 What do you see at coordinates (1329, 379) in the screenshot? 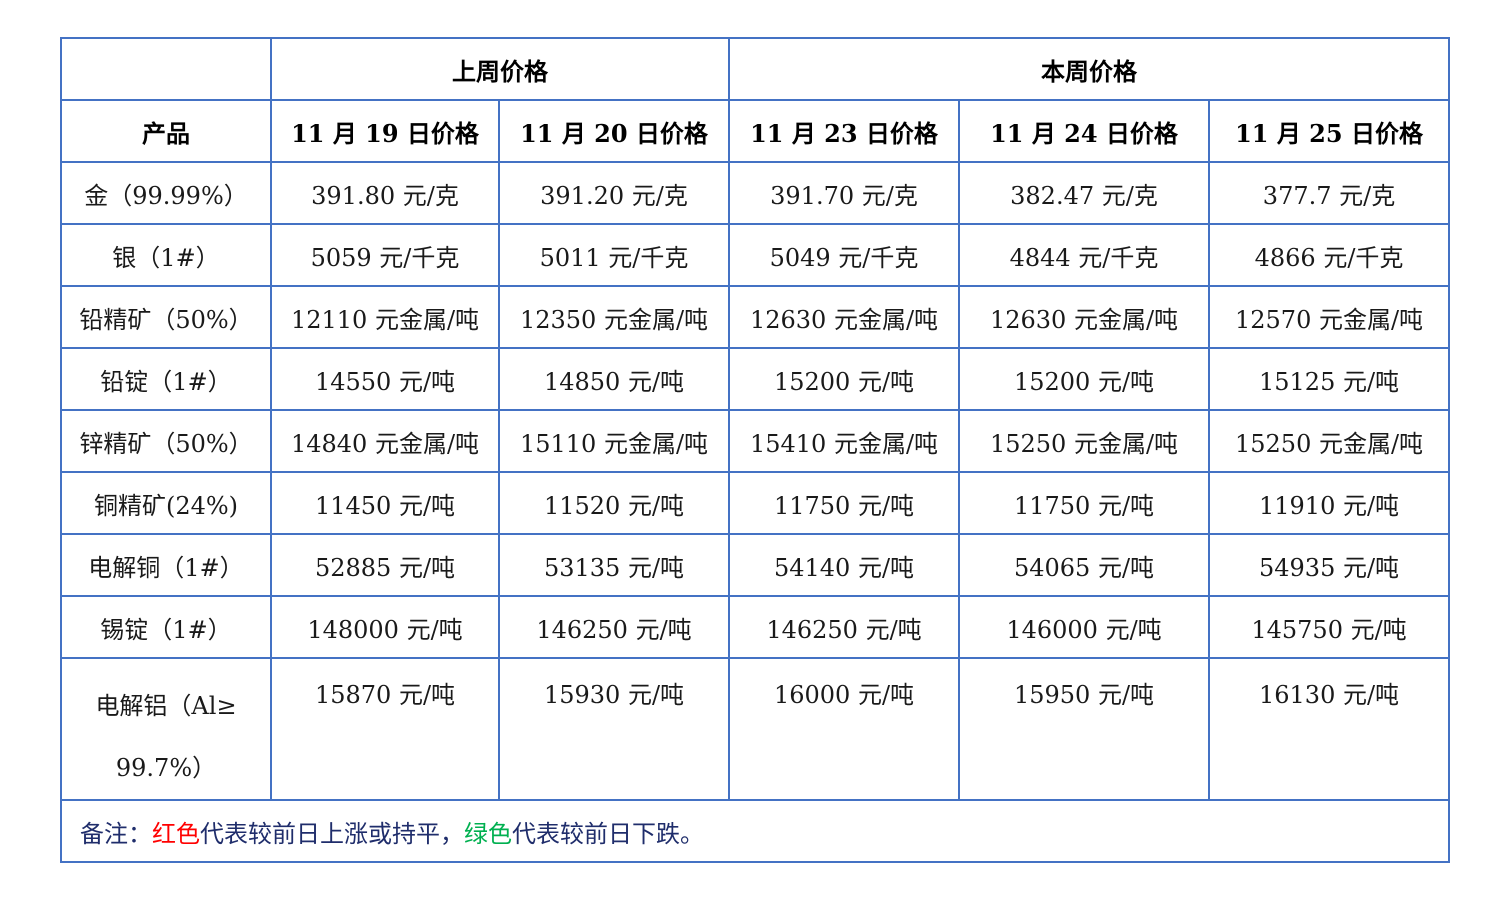
I see `price-cell: 15125 元/吨` at bounding box center [1329, 379].